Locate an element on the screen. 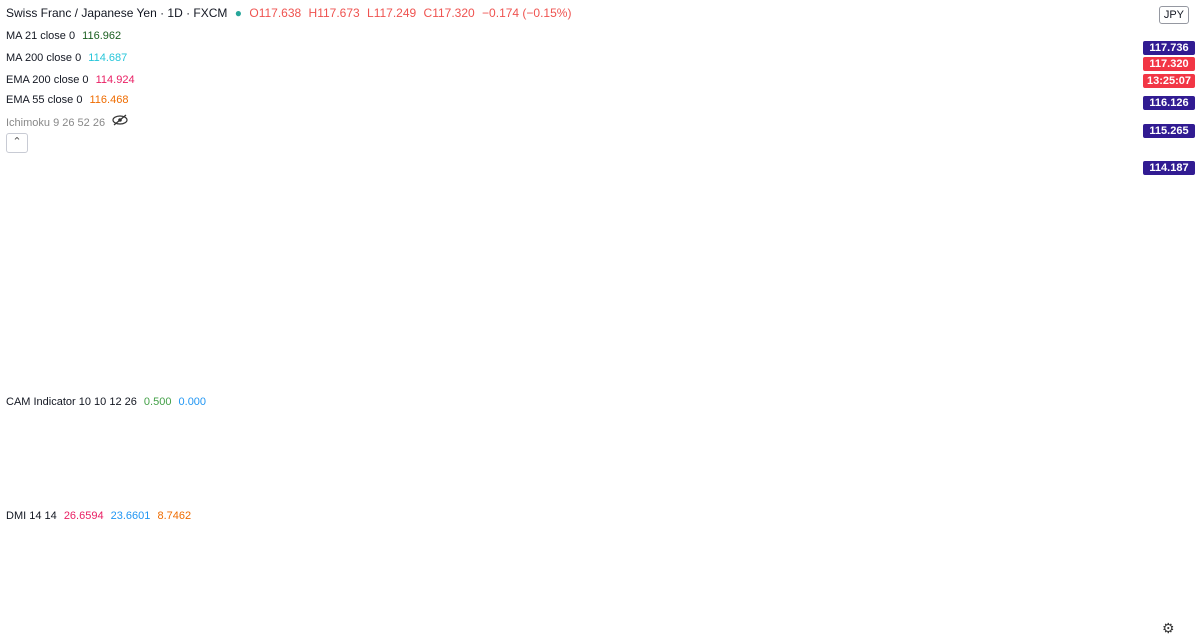 This screenshot has width=1201, height=639. dmi-label: DMI 14 14 is located at coordinates (31, 516).